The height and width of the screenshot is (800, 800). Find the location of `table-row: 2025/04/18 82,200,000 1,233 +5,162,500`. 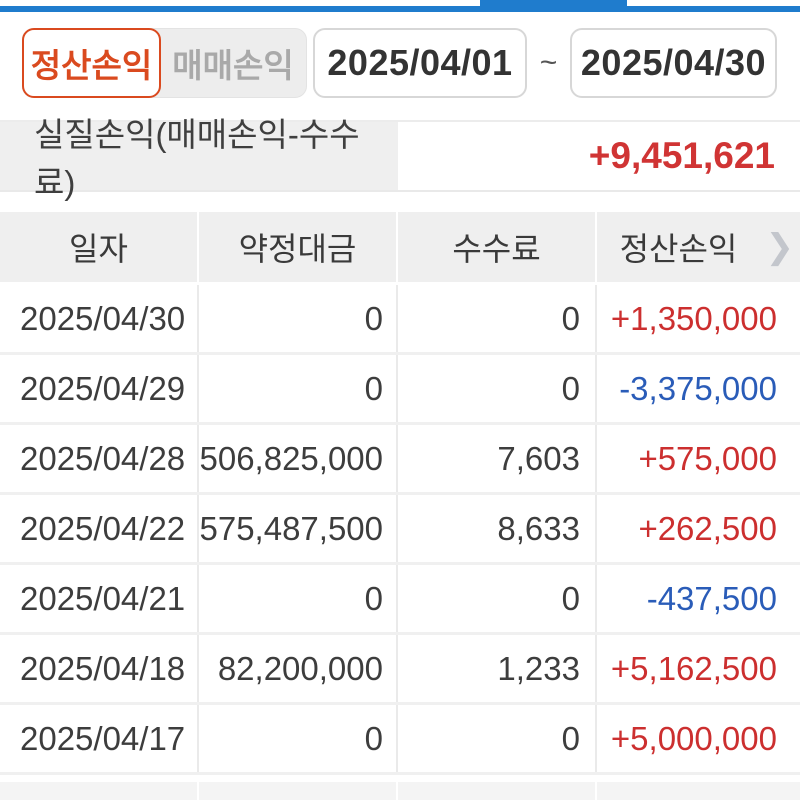

table-row: 2025/04/18 82,200,000 1,233 +5,162,500 is located at coordinates (400, 670).